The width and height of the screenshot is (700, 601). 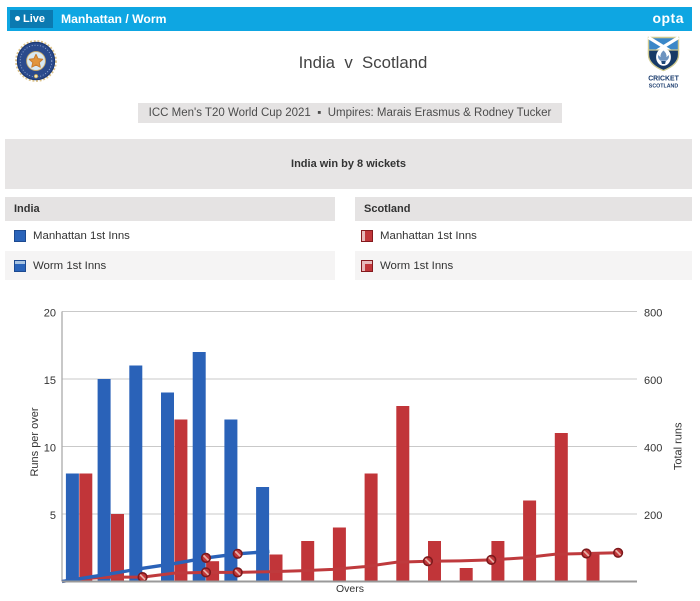 What do you see at coordinates (35, 441) in the screenshot?
I see `svg-text: Runs per over` at bounding box center [35, 441].